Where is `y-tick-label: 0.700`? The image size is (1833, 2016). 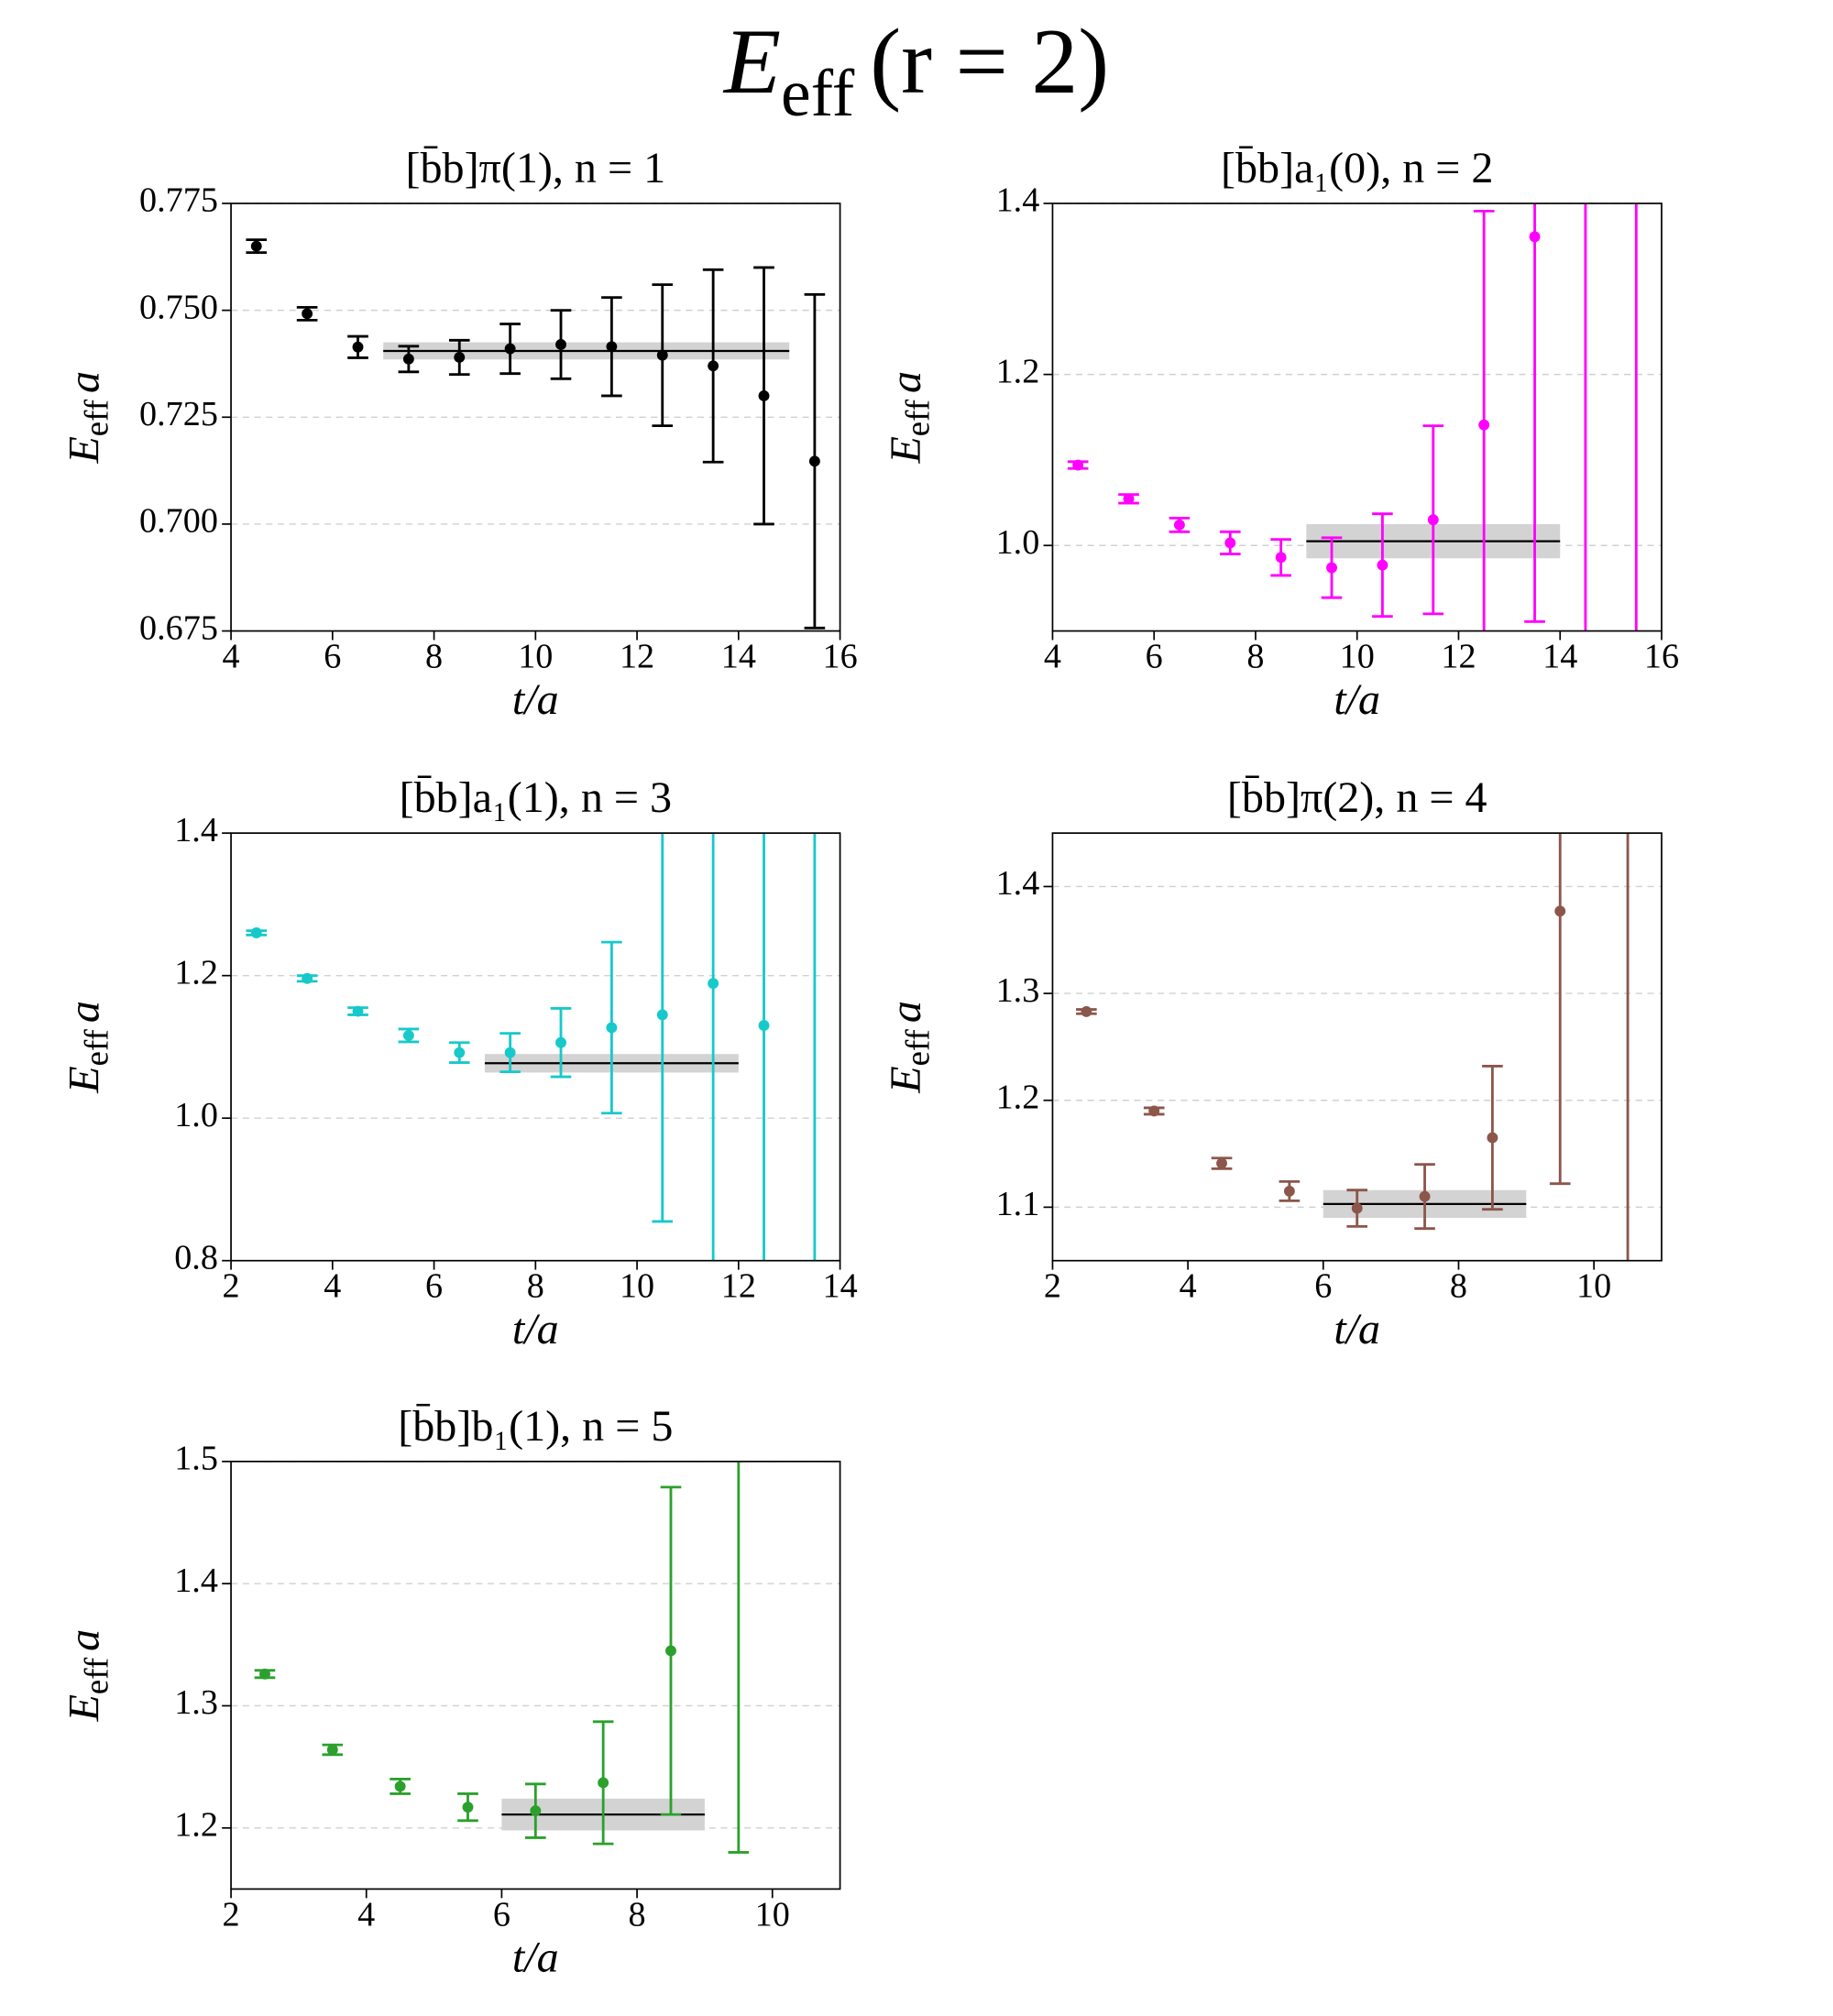 y-tick-label: 0.700 is located at coordinates (178, 521).